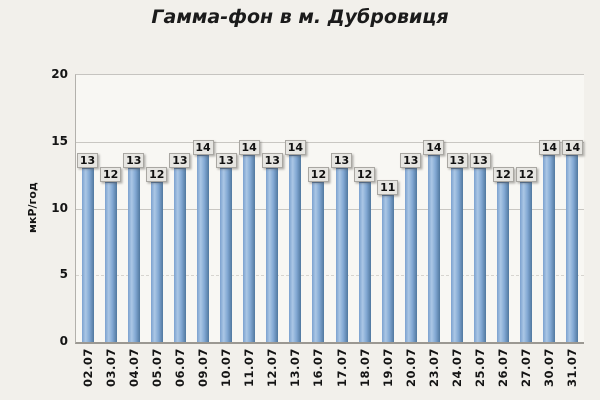  Describe the element at coordinates (433, 367) in the screenshot. I see `x-tick-label: 23.07` at that location.